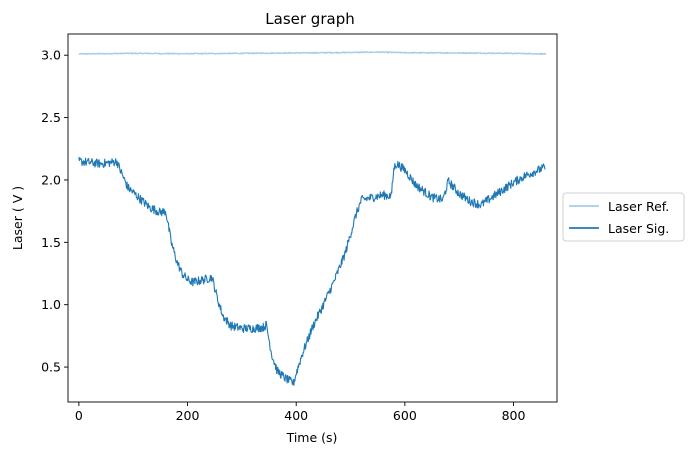 The height and width of the screenshot is (455, 692). I want to click on x-axis-label: Time (s), so click(312, 437).